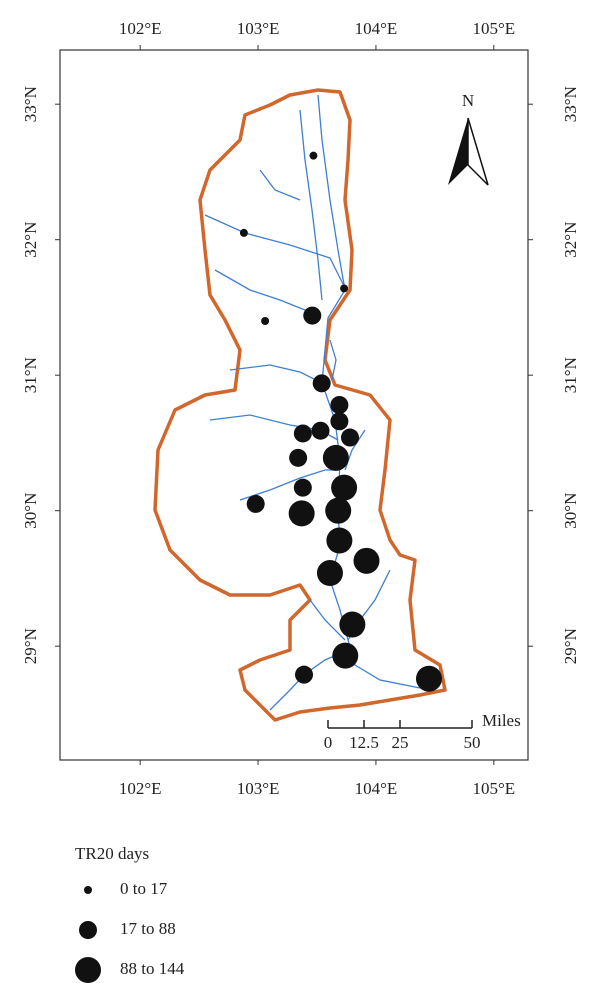 This screenshot has width=600, height=1006. I want to click on north-label: N, so click(468, 100).